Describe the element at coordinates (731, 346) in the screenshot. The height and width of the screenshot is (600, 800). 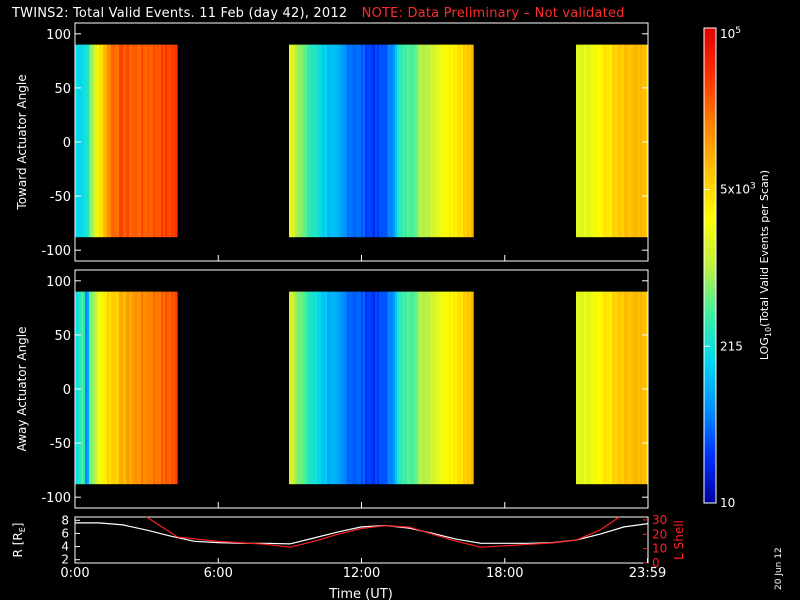
I see `colorbar-tick-base: 215` at that location.